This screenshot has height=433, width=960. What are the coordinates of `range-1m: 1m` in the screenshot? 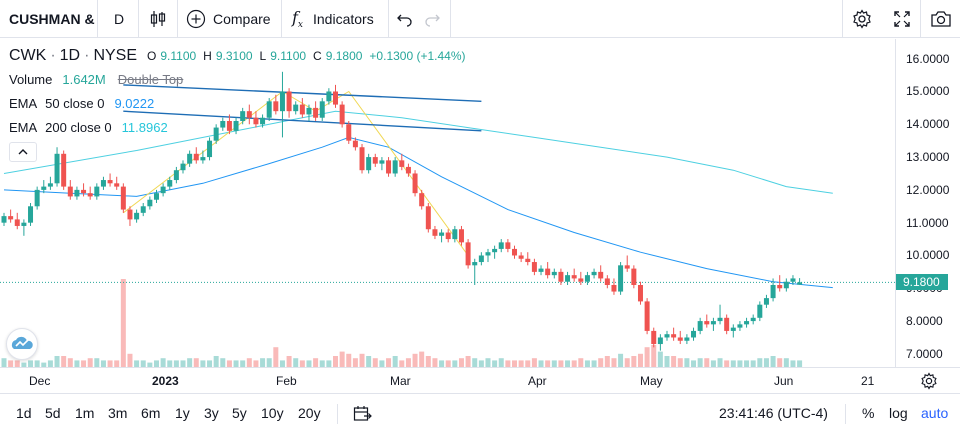 It's located at (85, 413).